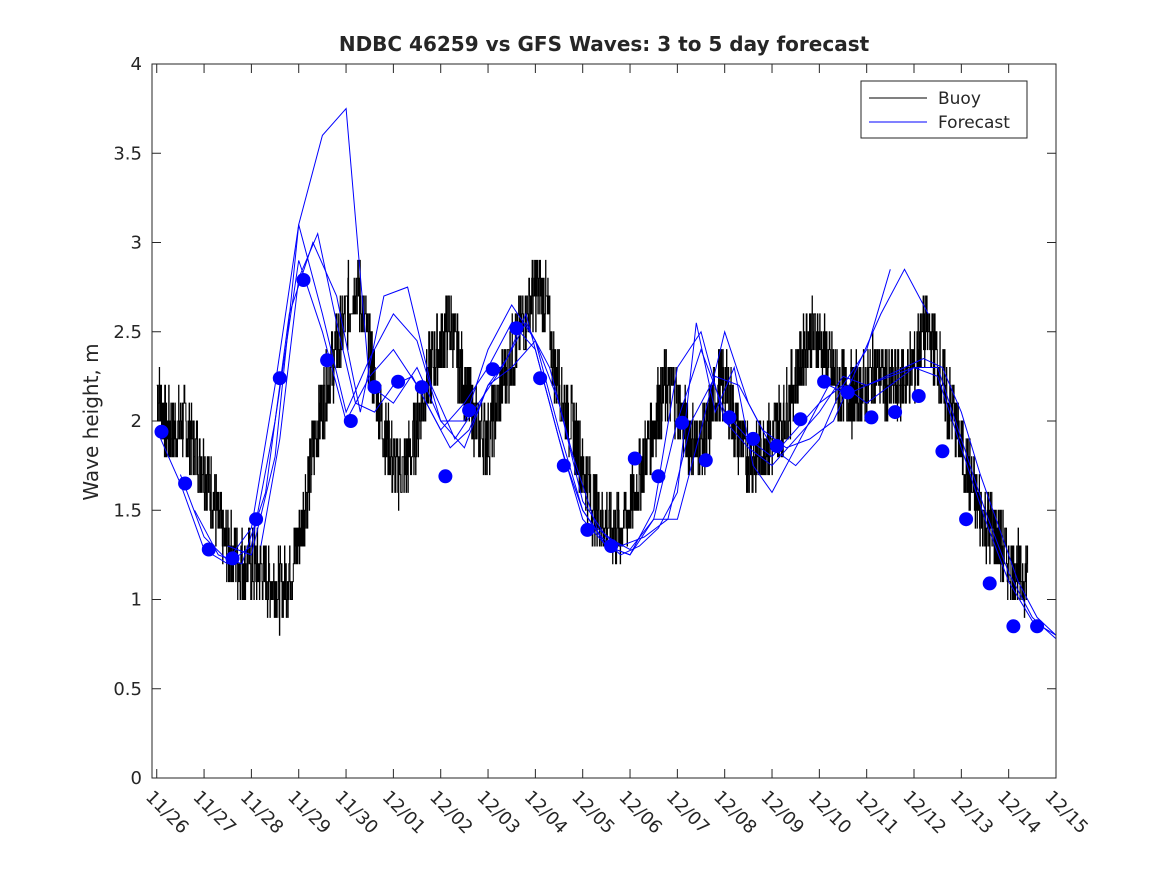 This screenshot has height=875, width=1167. What do you see at coordinates (136, 243) in the screenshot?
I see `y-tick-label: 3` at bounding box center [136, 243].